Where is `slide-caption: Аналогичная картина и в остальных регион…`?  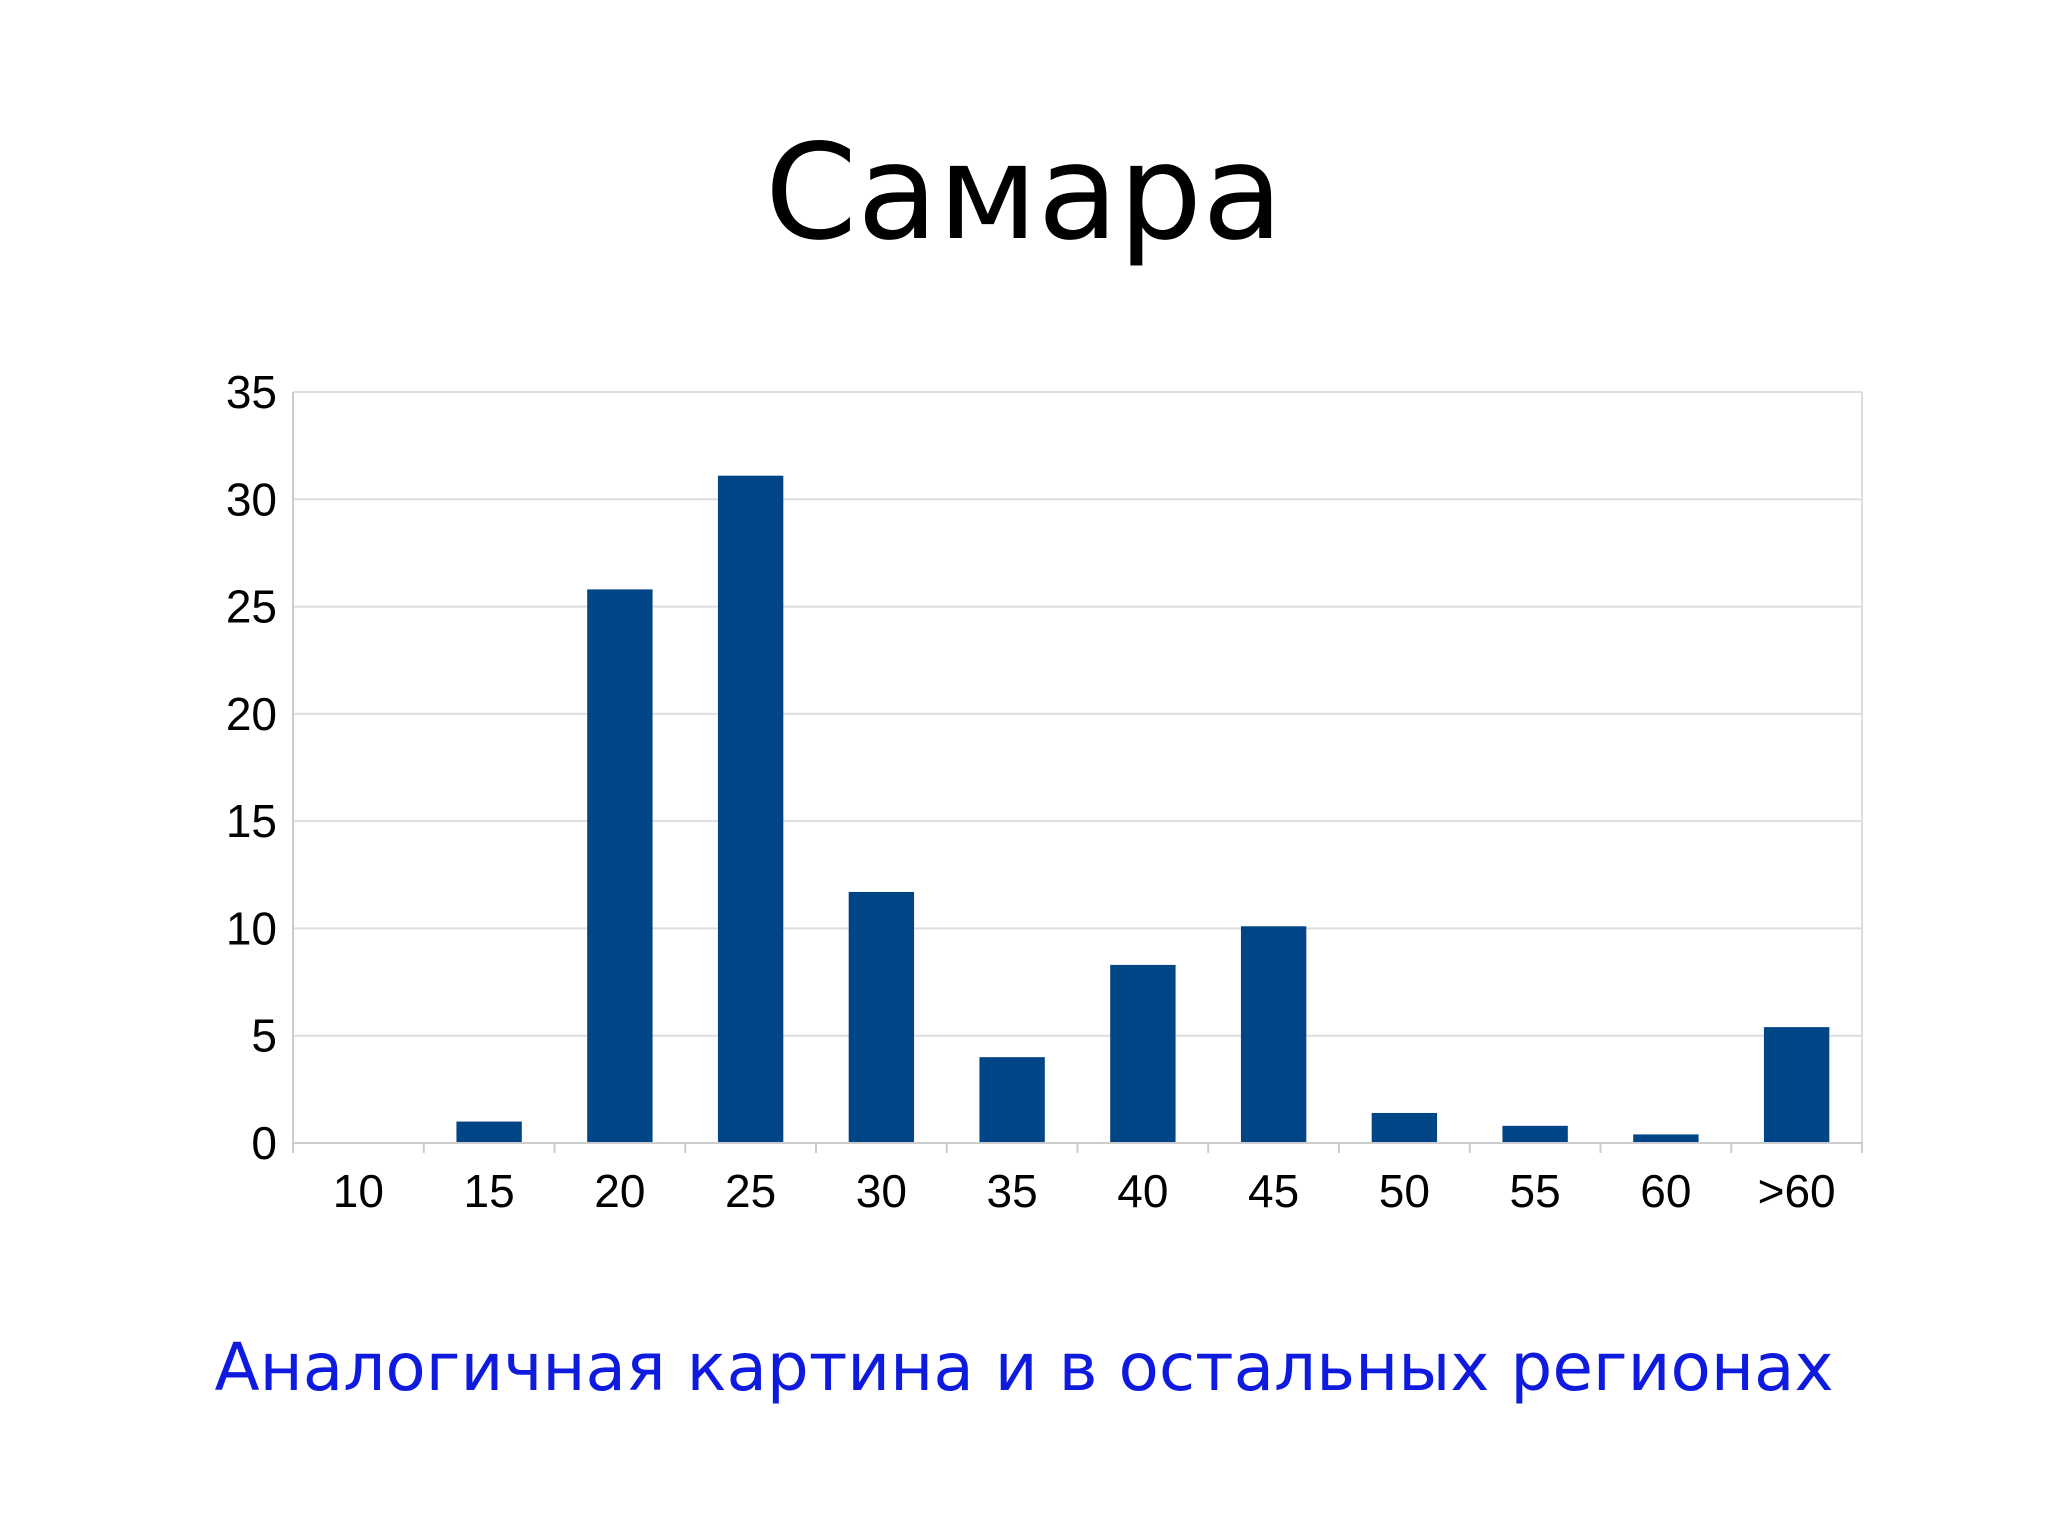 slide-caption: Аналогичная картина и в остальных регион… is located at coordinates (1024, 1367).